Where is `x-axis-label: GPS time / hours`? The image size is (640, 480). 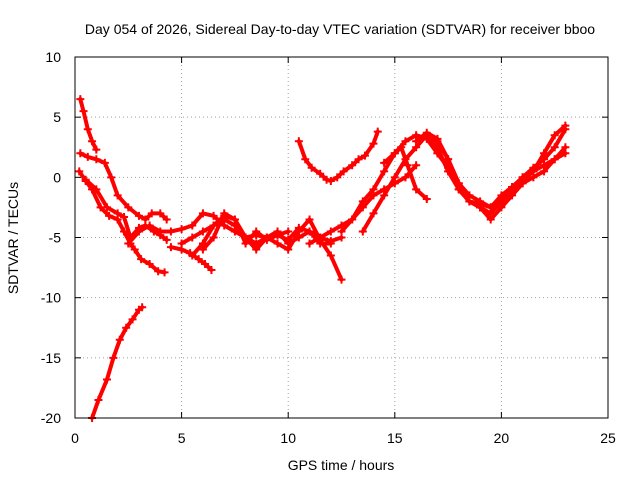 x-axis-label: GPS time / hours is located at coordinates (341, 465).